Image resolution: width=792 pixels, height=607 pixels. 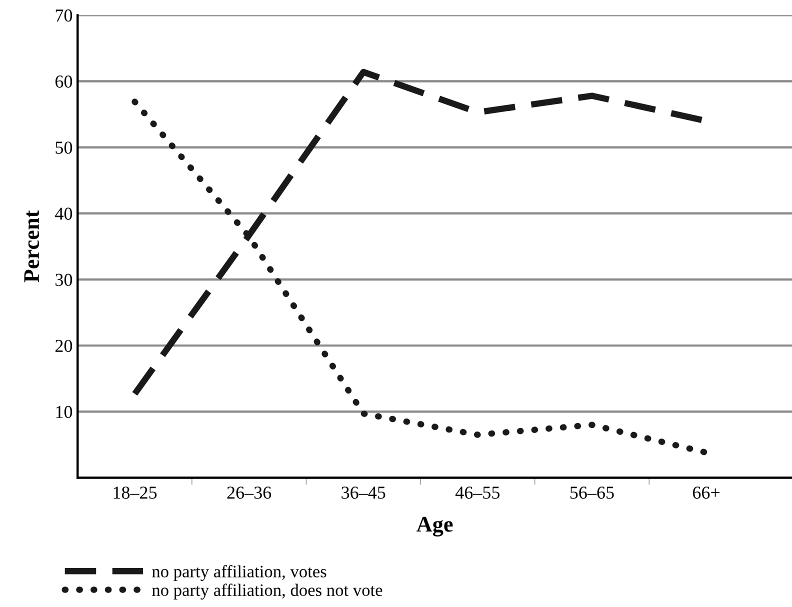 I want to click on x-tick-label: 36–45, so click(x=364, y=492).